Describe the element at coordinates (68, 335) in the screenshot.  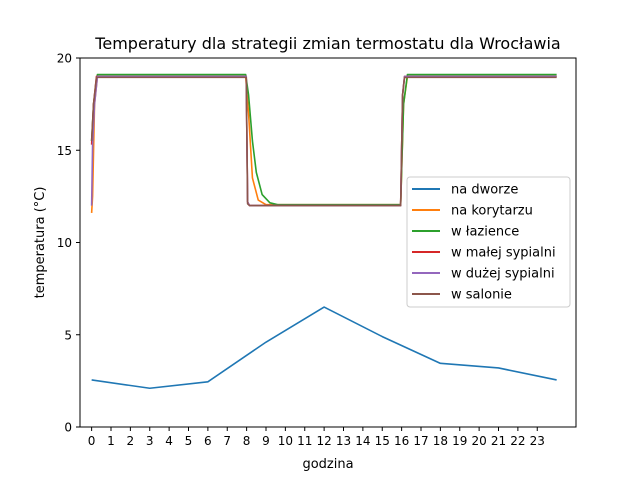
I see `y-tick-label: 5` at that location.